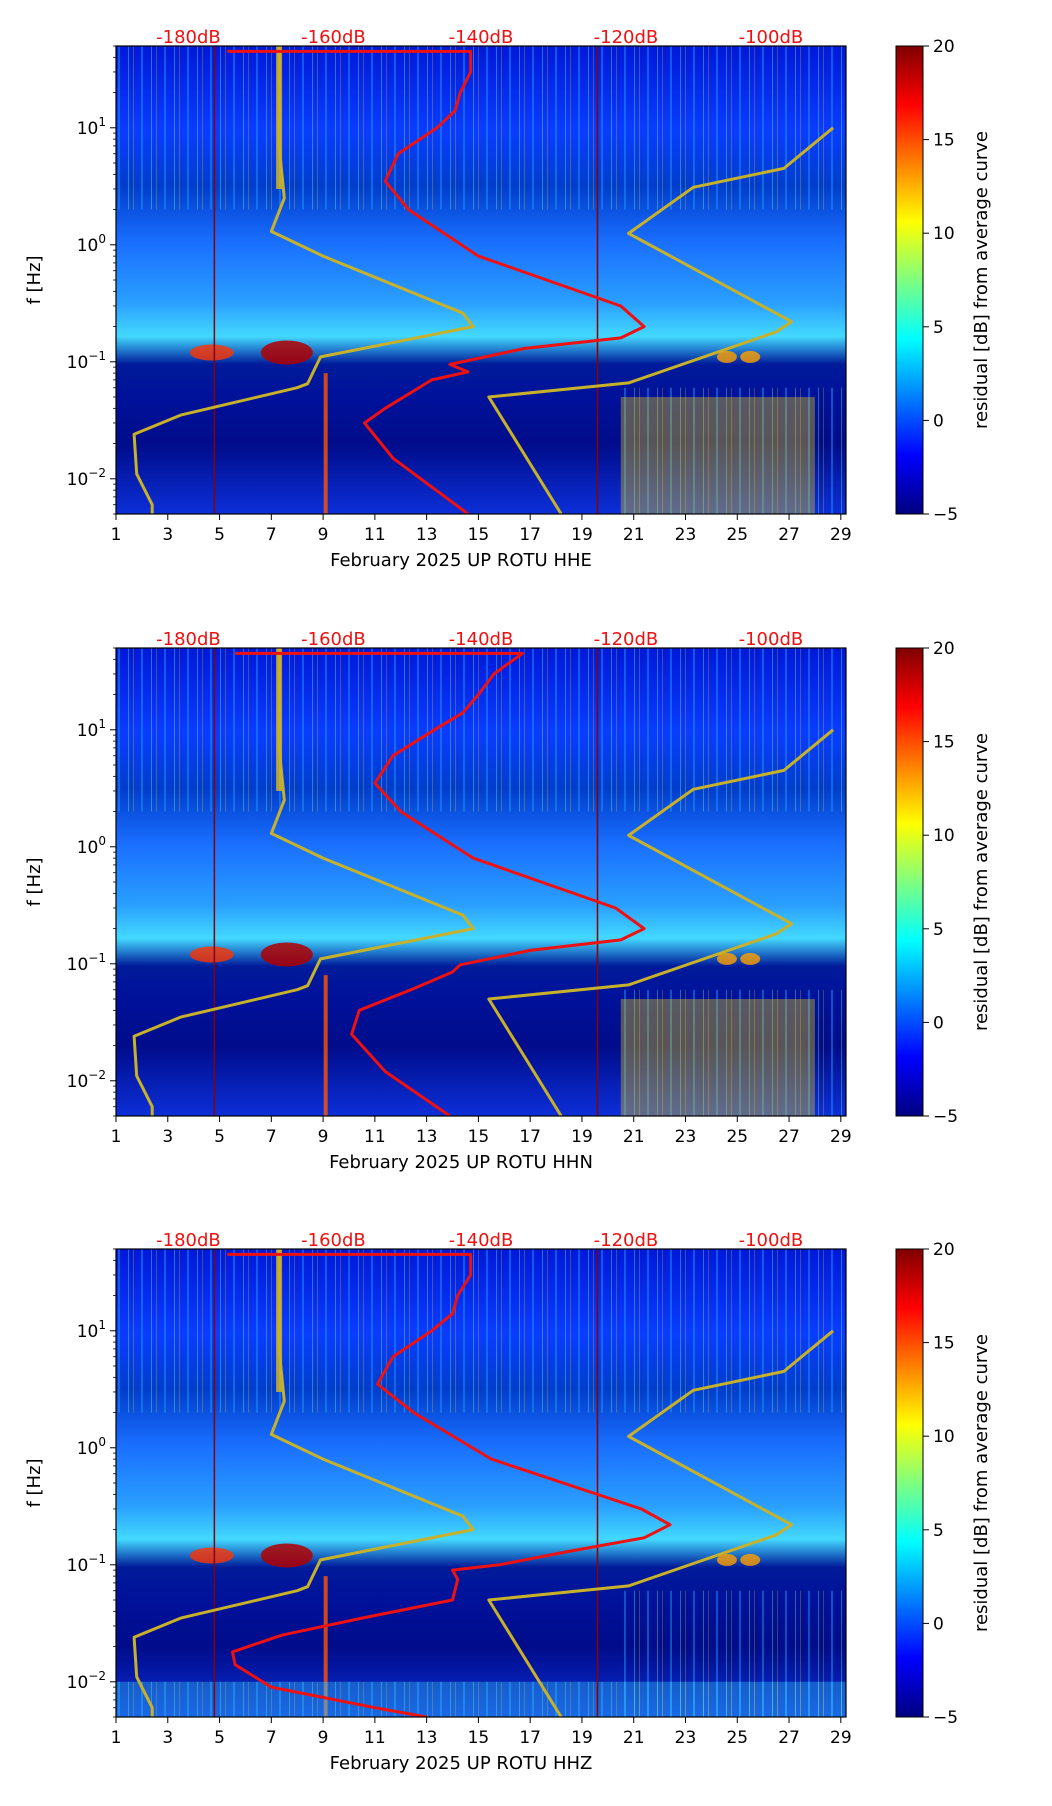  I want to click on x-tick-label: 29, so click(841, 535).